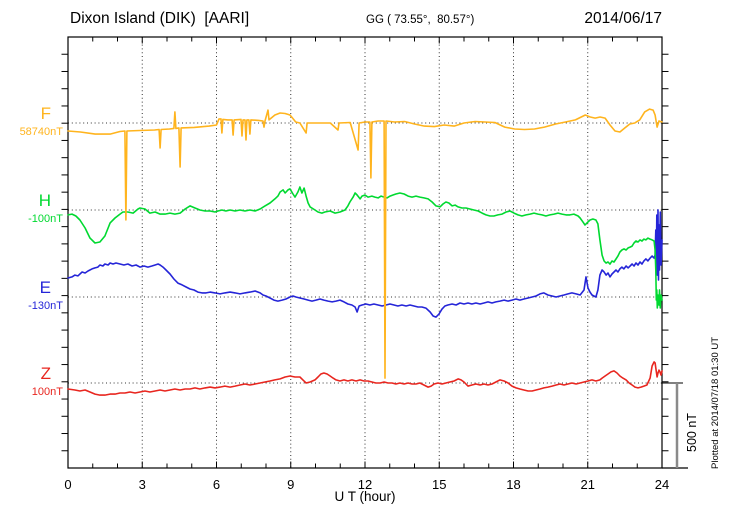 The image size is (730, 520). Describe the element at coordinates (45, 373) in the screenshot. I see `channel-label-Z: Z` at that location.